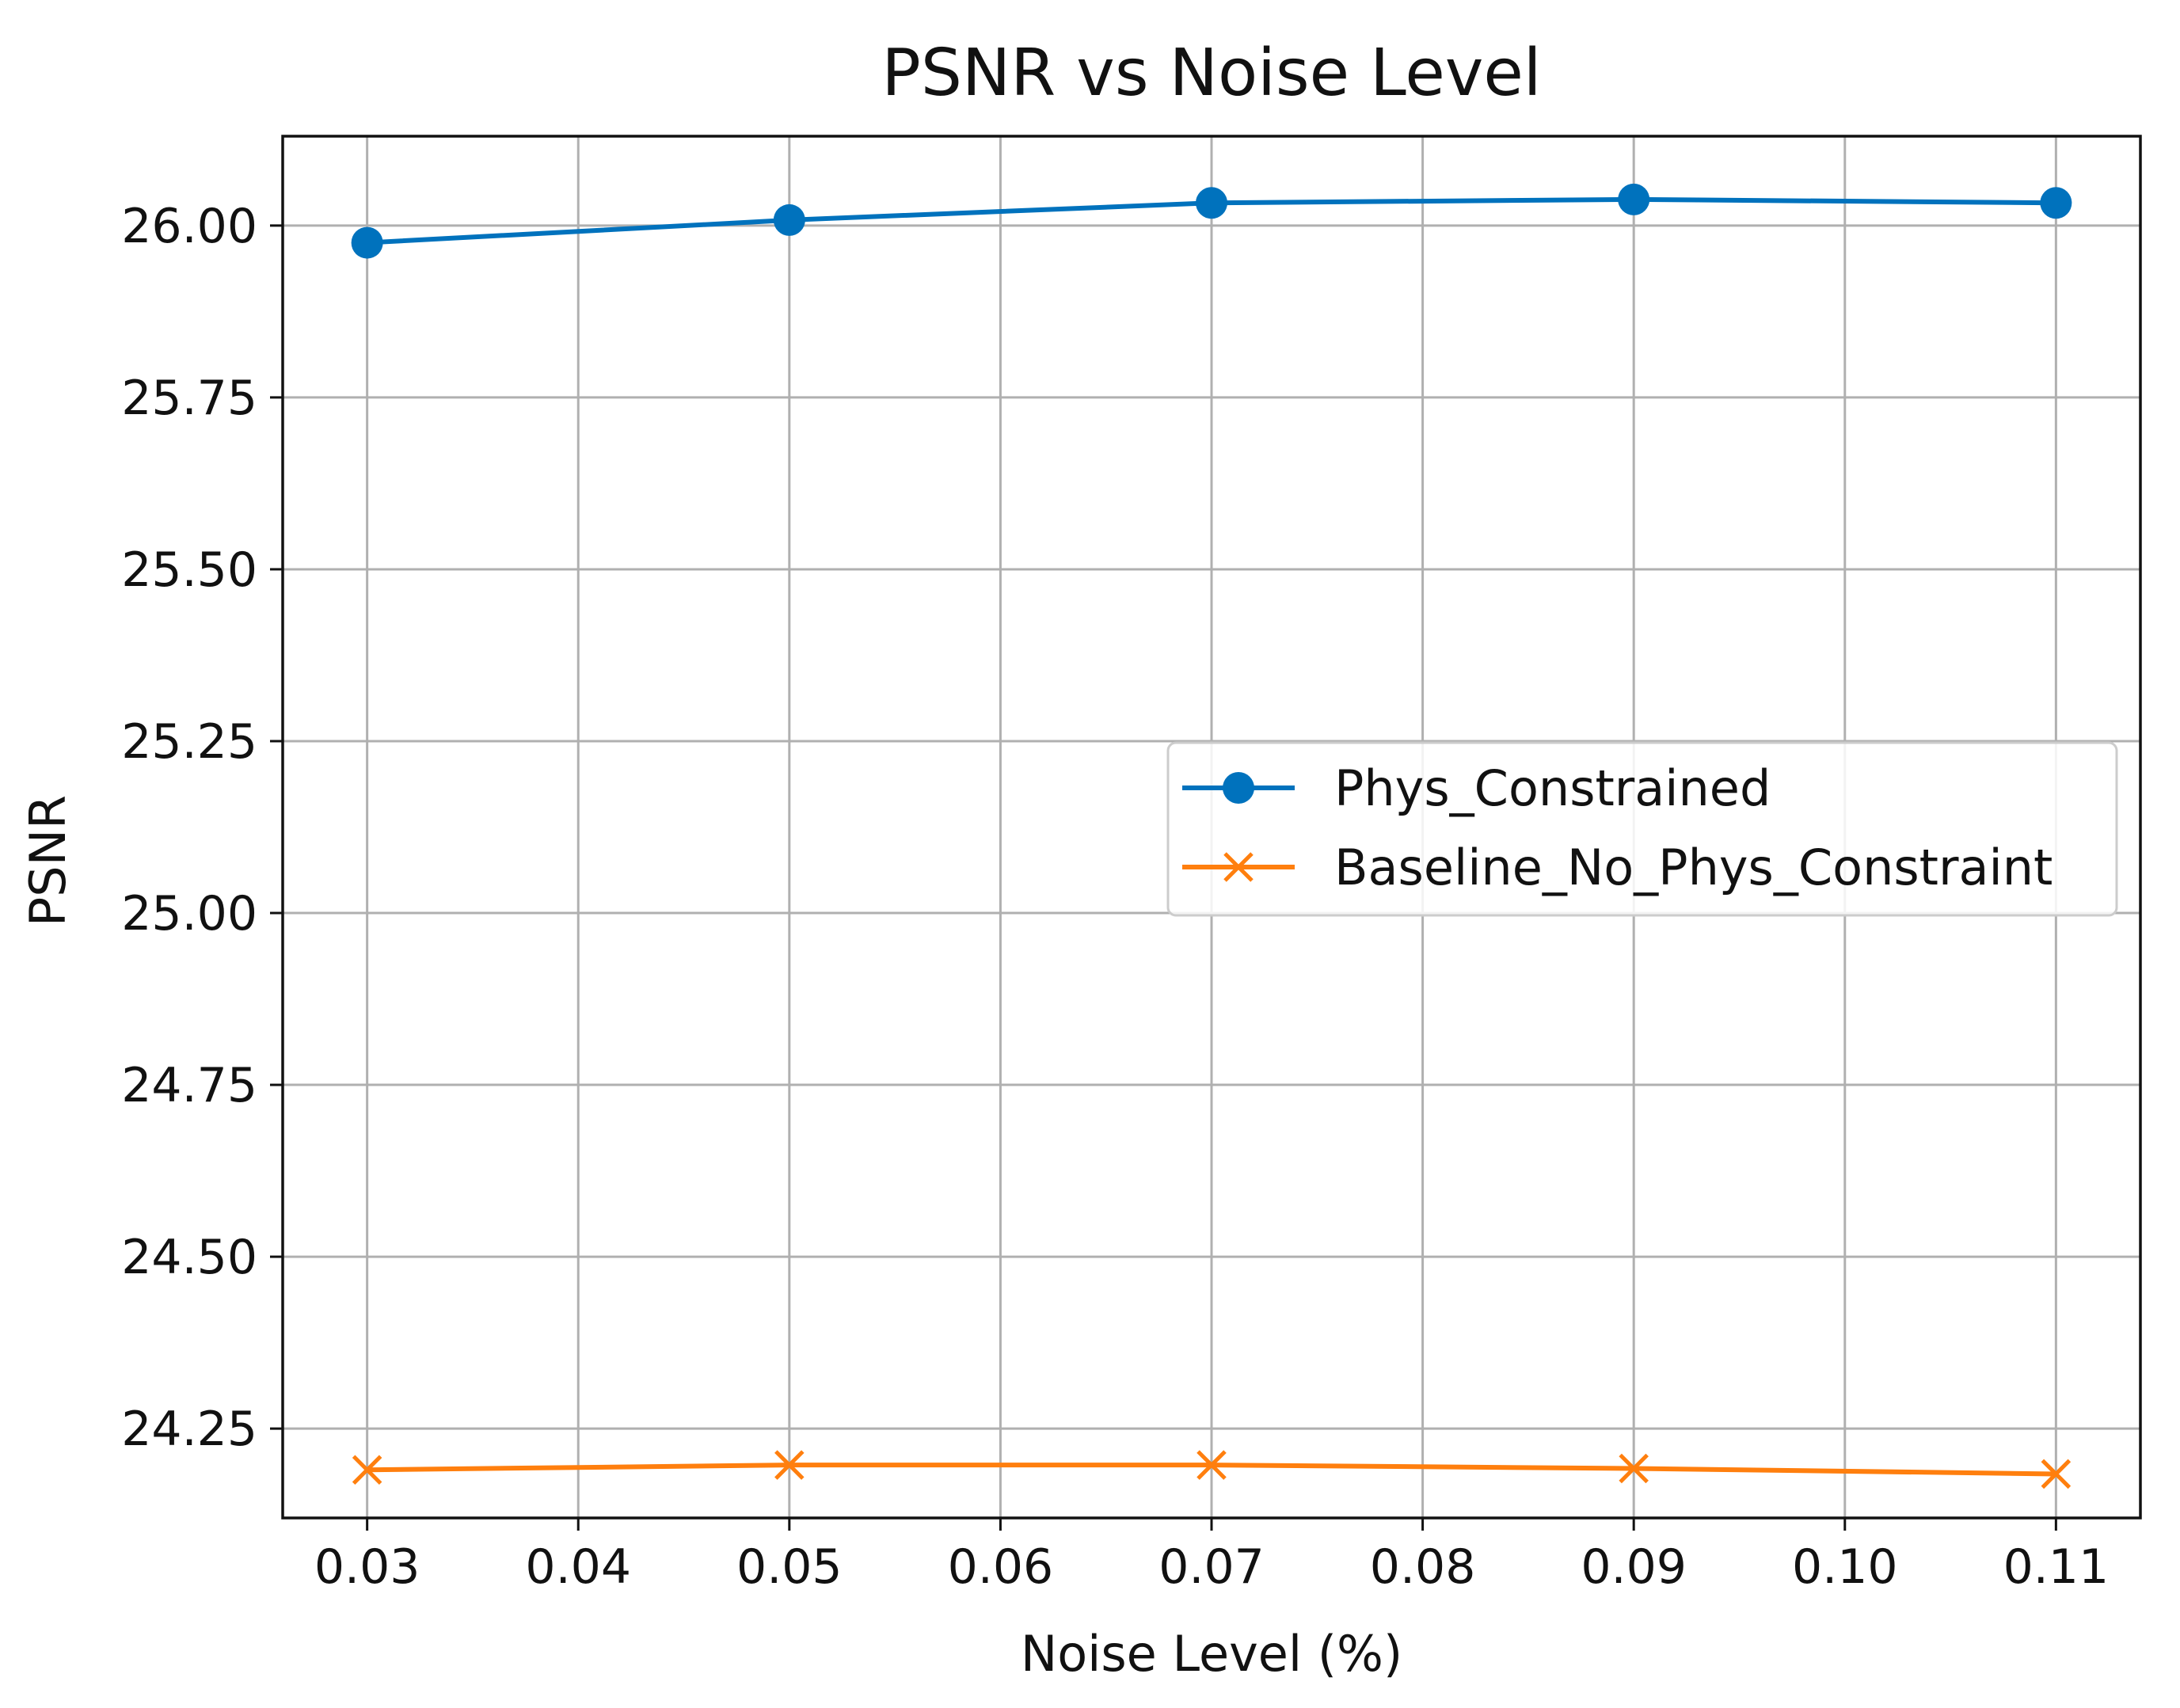  What do you see at coordinates (189, 226) in the screenshot?
I see `y-tick-label: 26.00` at bounding box center [189, 226].